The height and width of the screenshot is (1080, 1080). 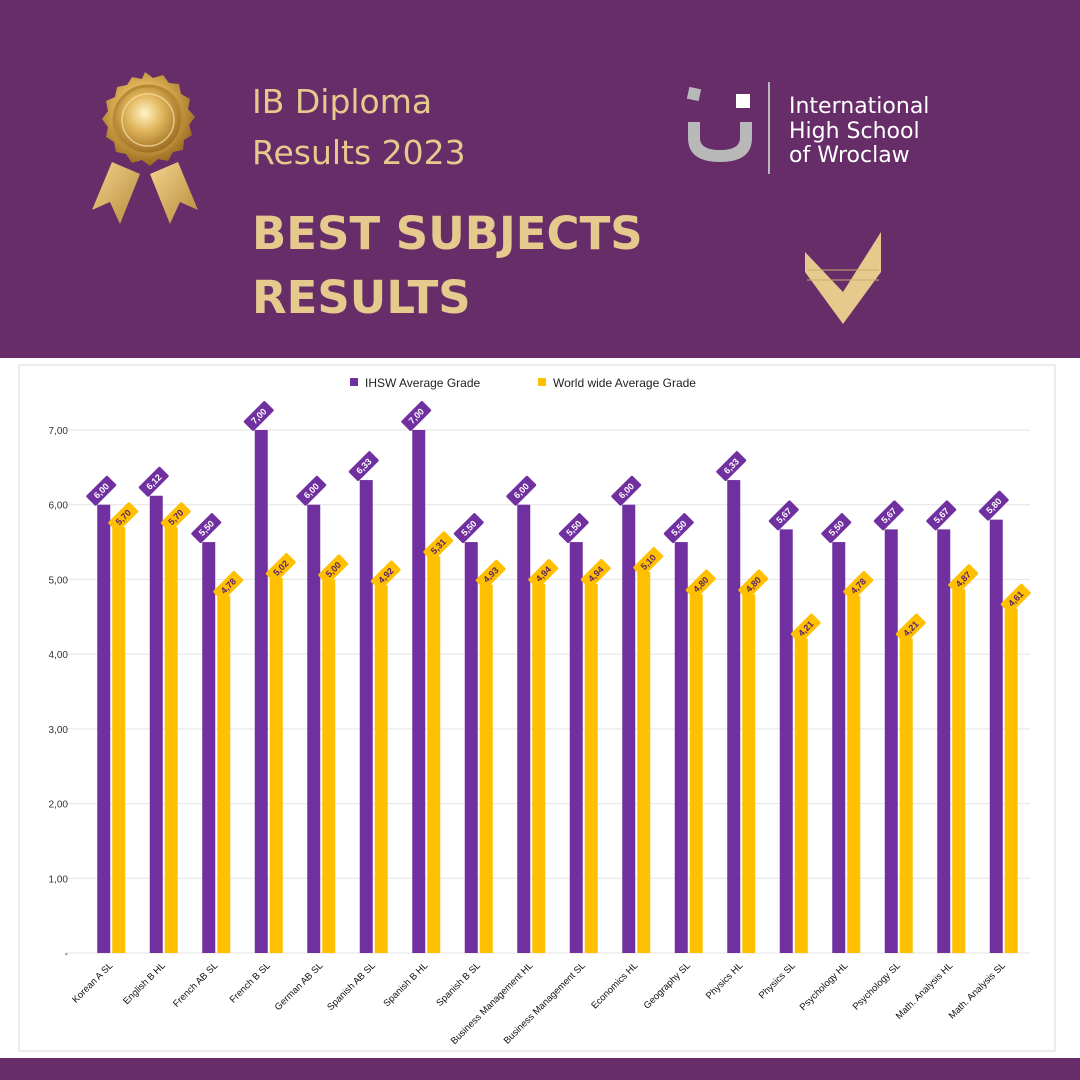 What do you see at coordinates (66, 954) in the screenshot?
I see `y-tick-label: -` at bounding box center [66, 954].